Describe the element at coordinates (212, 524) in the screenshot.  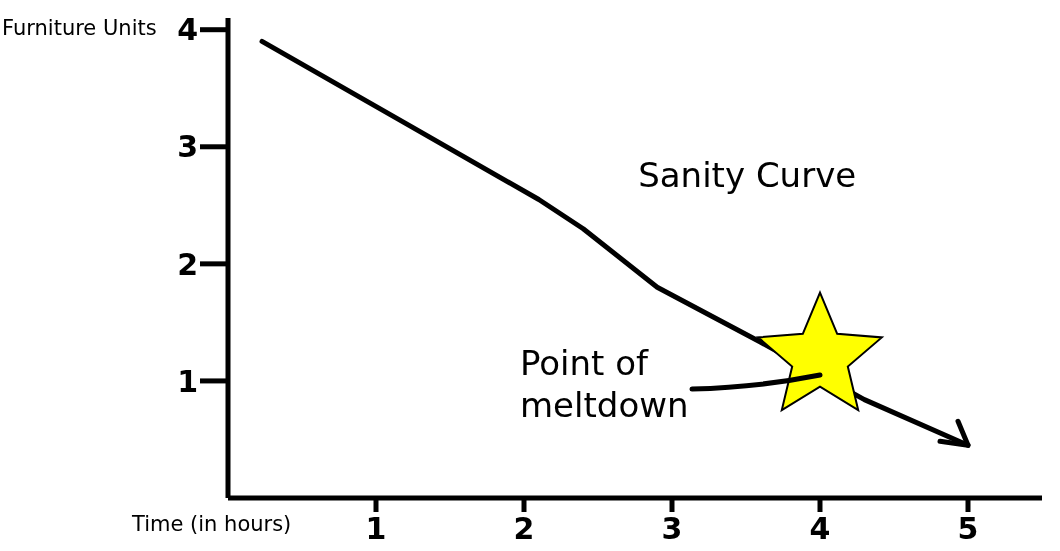
I see `x-axis-title: Time (in hours)` at that location.